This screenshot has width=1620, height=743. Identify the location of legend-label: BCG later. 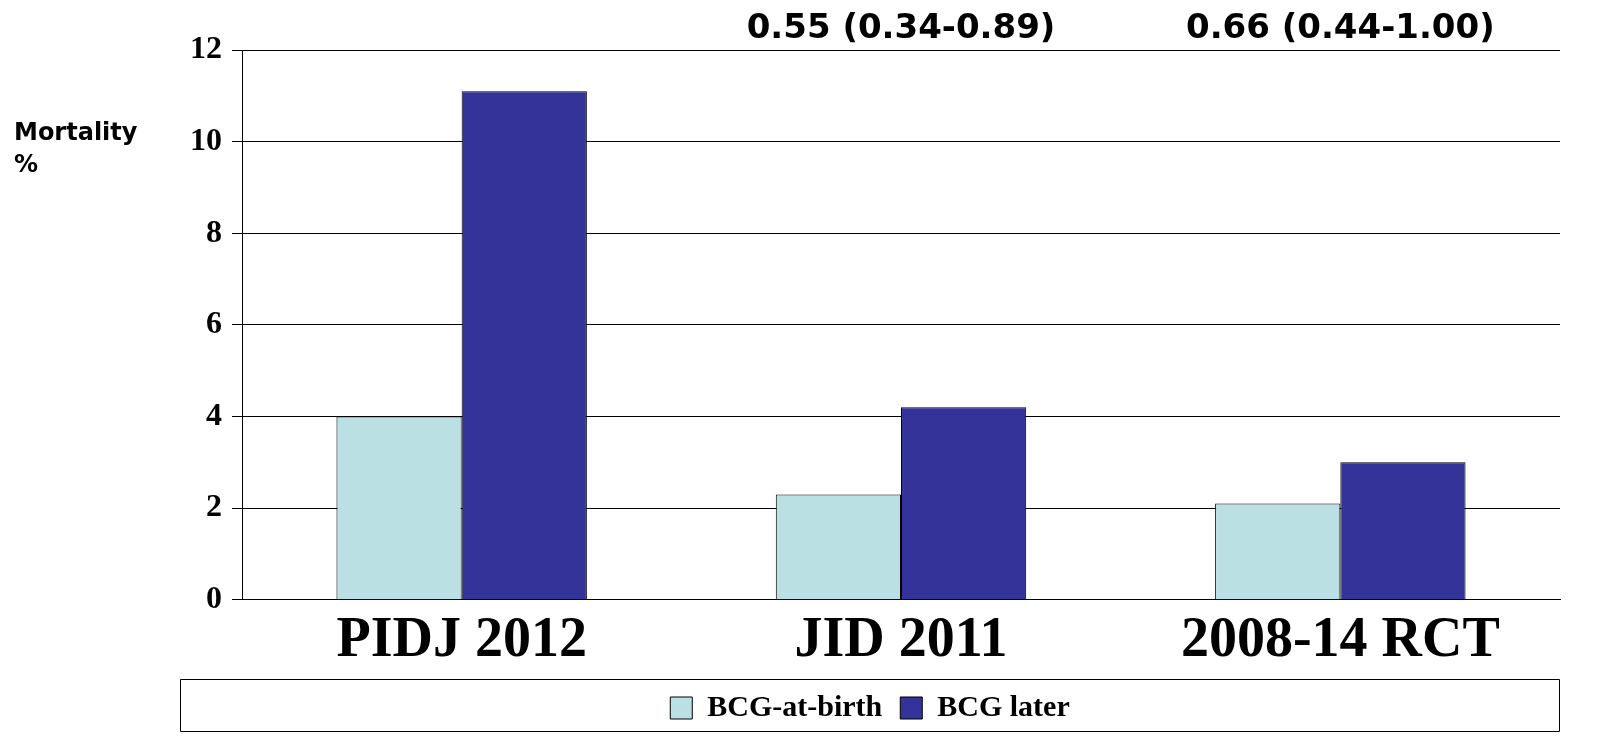
(1003, 705).